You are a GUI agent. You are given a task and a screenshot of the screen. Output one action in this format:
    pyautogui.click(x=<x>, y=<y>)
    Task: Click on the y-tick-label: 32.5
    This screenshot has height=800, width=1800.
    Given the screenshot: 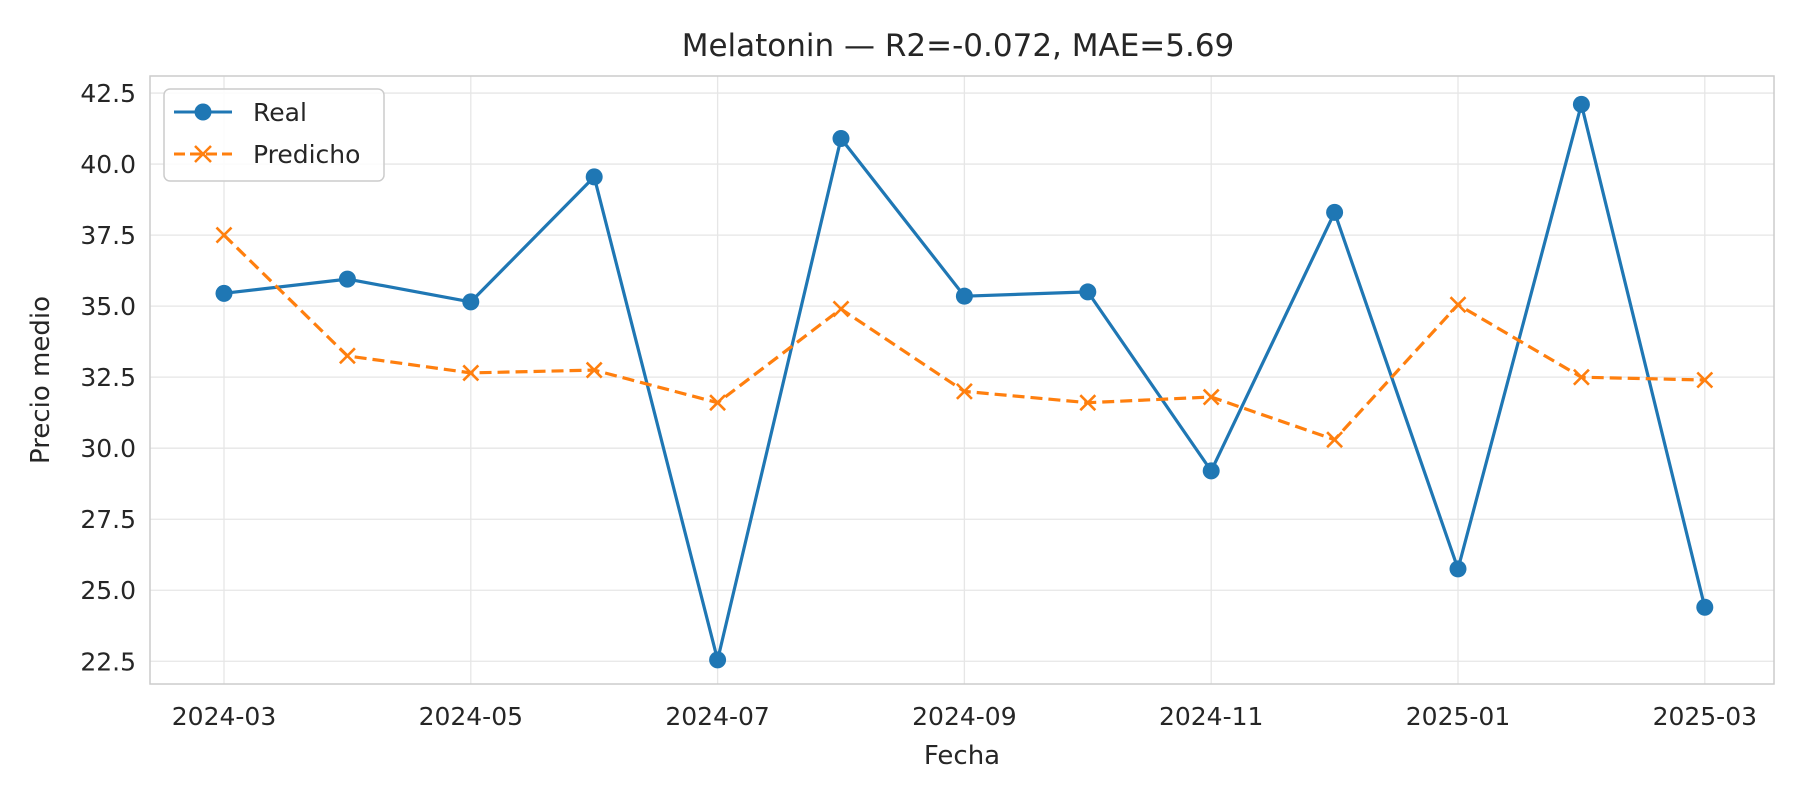 What is the action you would take?
    pyautogui.click(x=108, y=377)
    